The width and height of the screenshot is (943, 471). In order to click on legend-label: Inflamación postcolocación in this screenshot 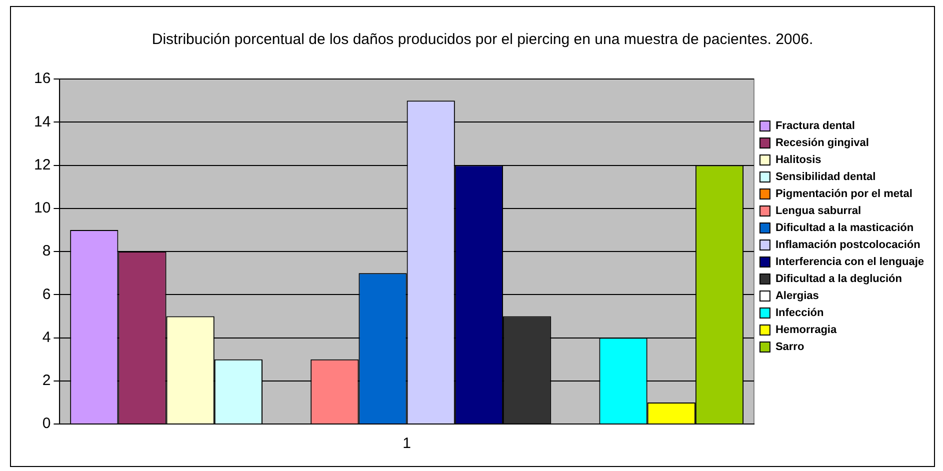, I will do `click(848, 245)`.